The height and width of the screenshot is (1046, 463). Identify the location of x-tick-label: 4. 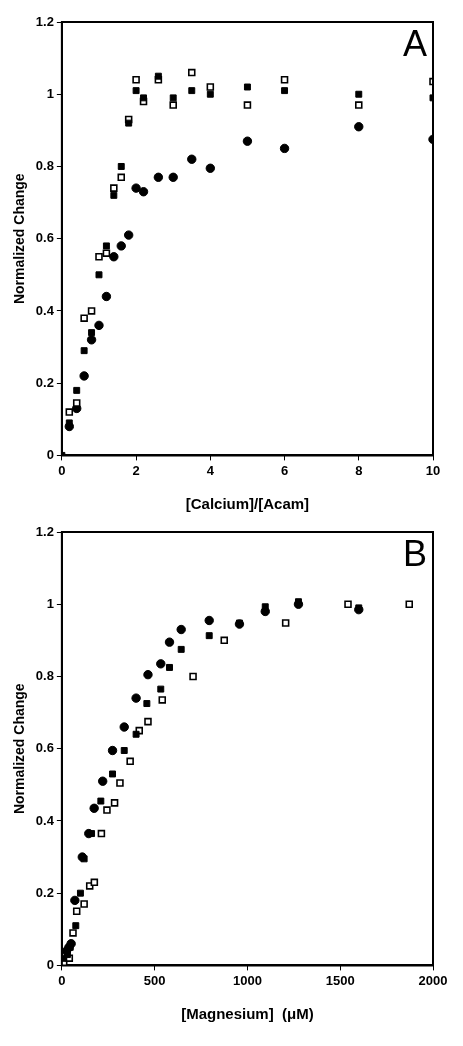
(210, 470).